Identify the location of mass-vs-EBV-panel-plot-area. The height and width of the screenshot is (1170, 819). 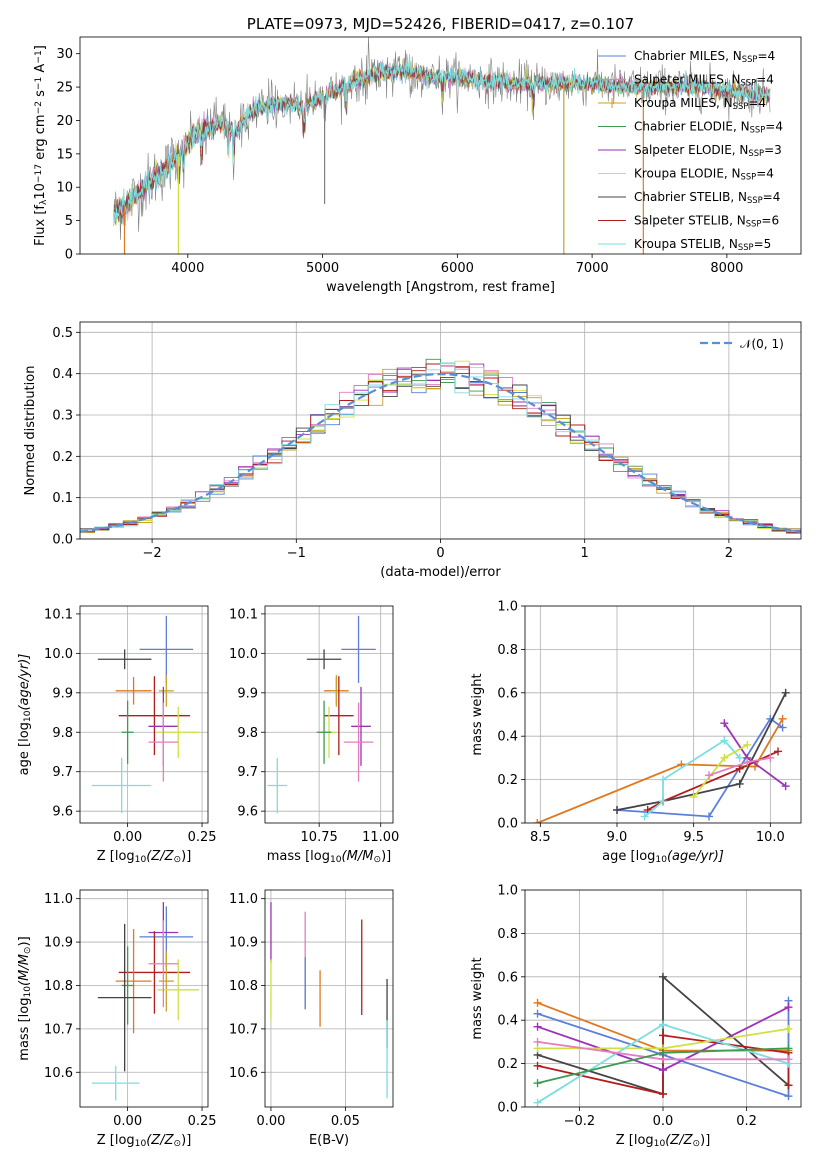
(329, 998).